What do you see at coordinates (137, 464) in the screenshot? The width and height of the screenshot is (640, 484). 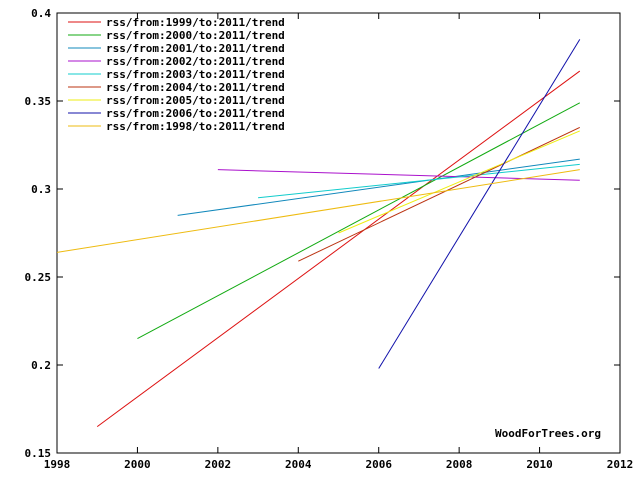 I see `x-tick-label: 2000` at bounding box center [137, 464].